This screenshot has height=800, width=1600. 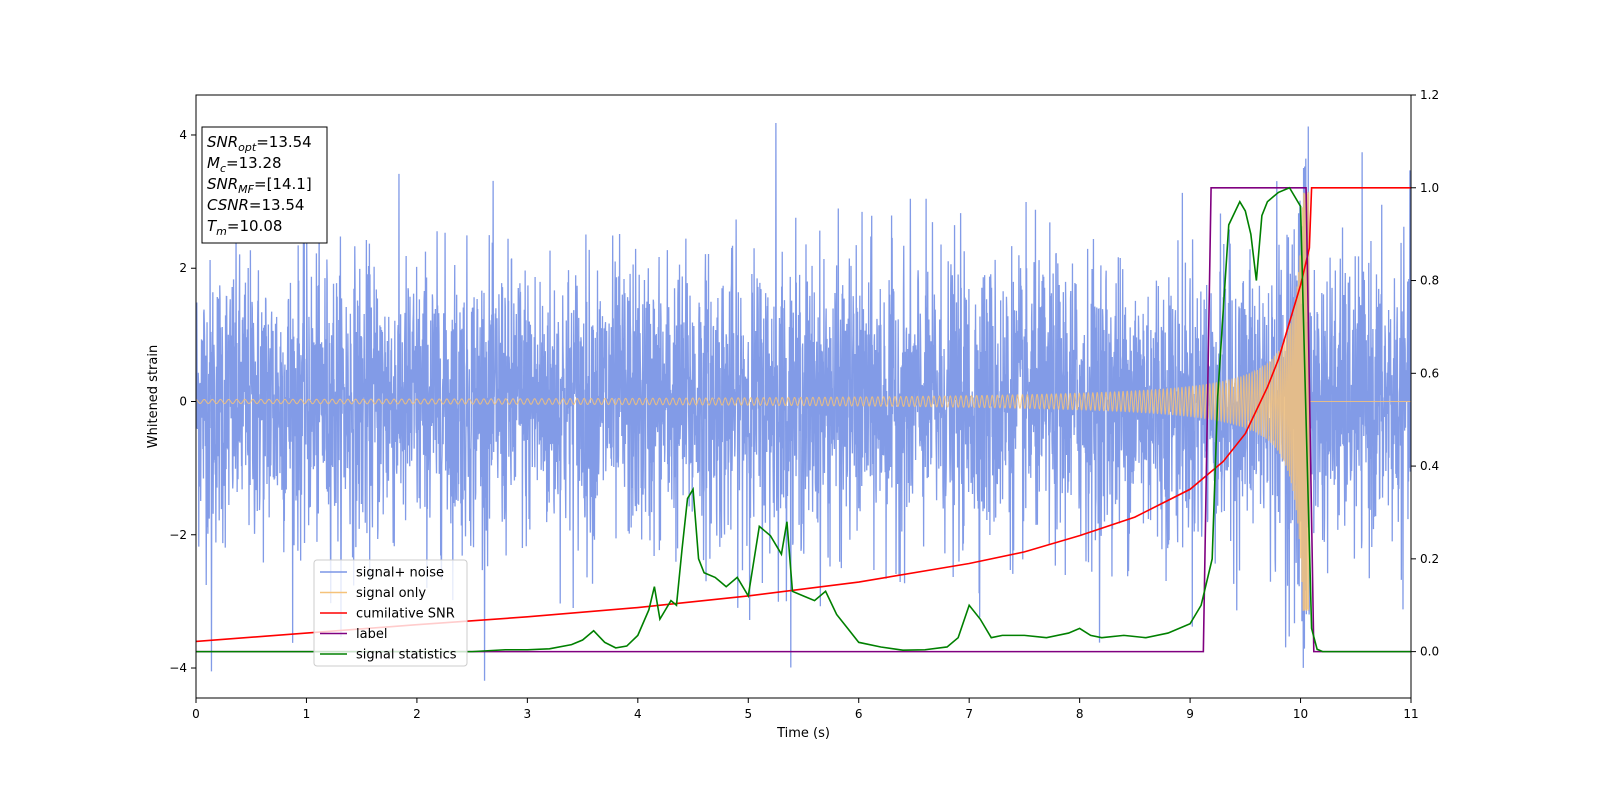 I want to click on x-tick-label: 11, so click(x=1410, y=714).